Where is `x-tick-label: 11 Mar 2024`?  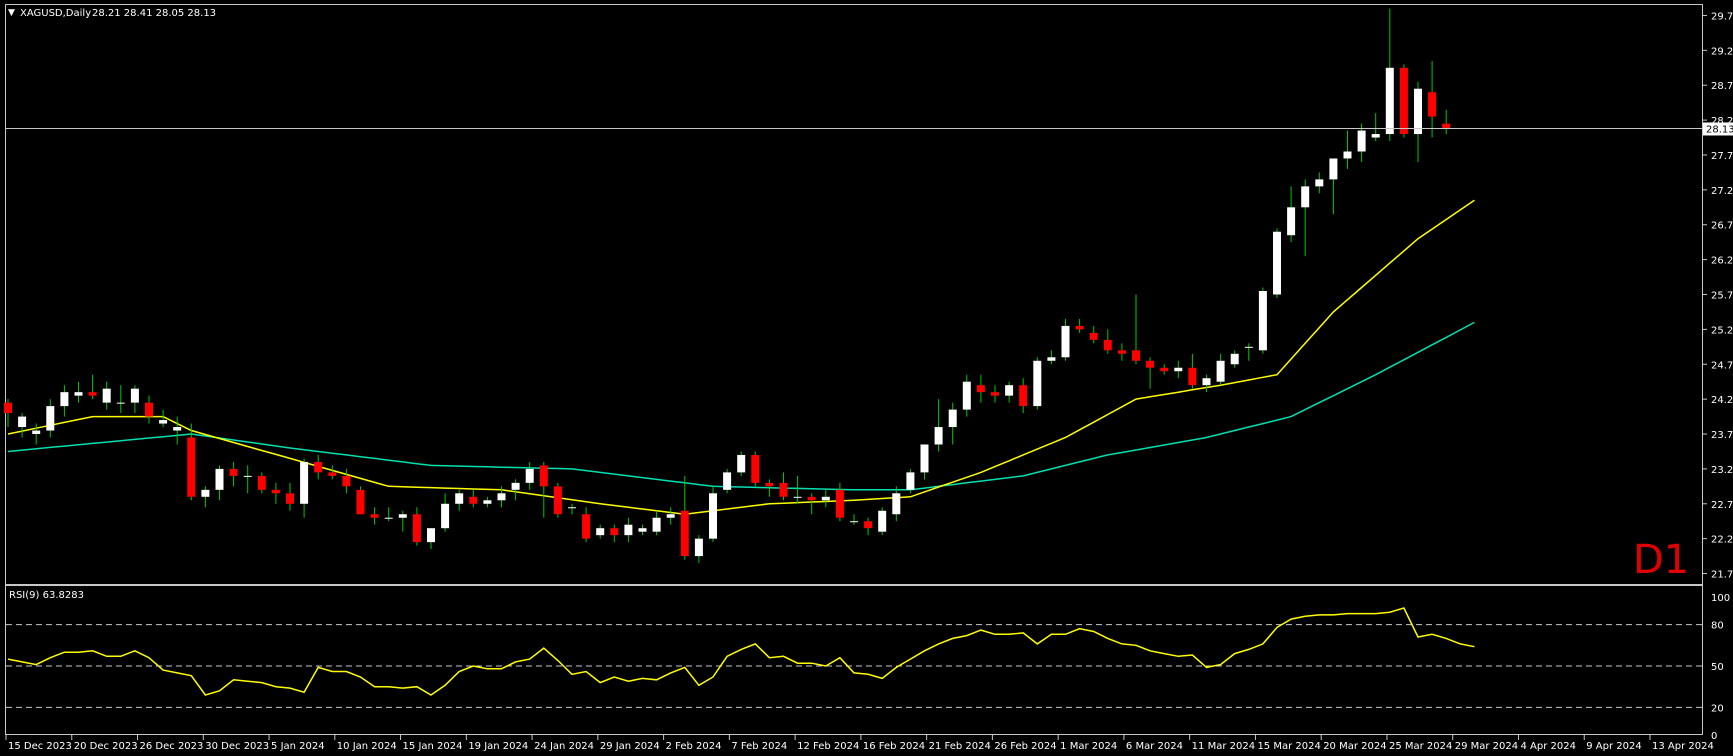
x-tick-label: 11 Mar 2024 is located at coordinates (1223, 746).